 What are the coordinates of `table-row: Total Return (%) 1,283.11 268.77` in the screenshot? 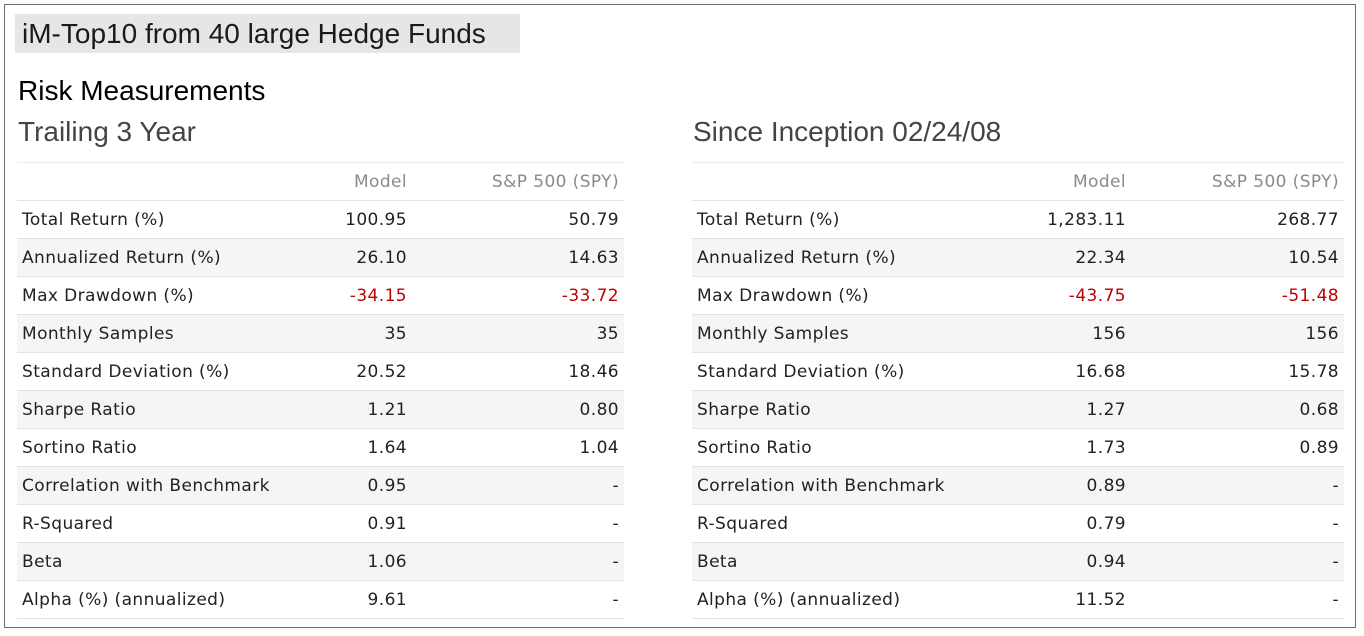 It's located at (1018, 219).